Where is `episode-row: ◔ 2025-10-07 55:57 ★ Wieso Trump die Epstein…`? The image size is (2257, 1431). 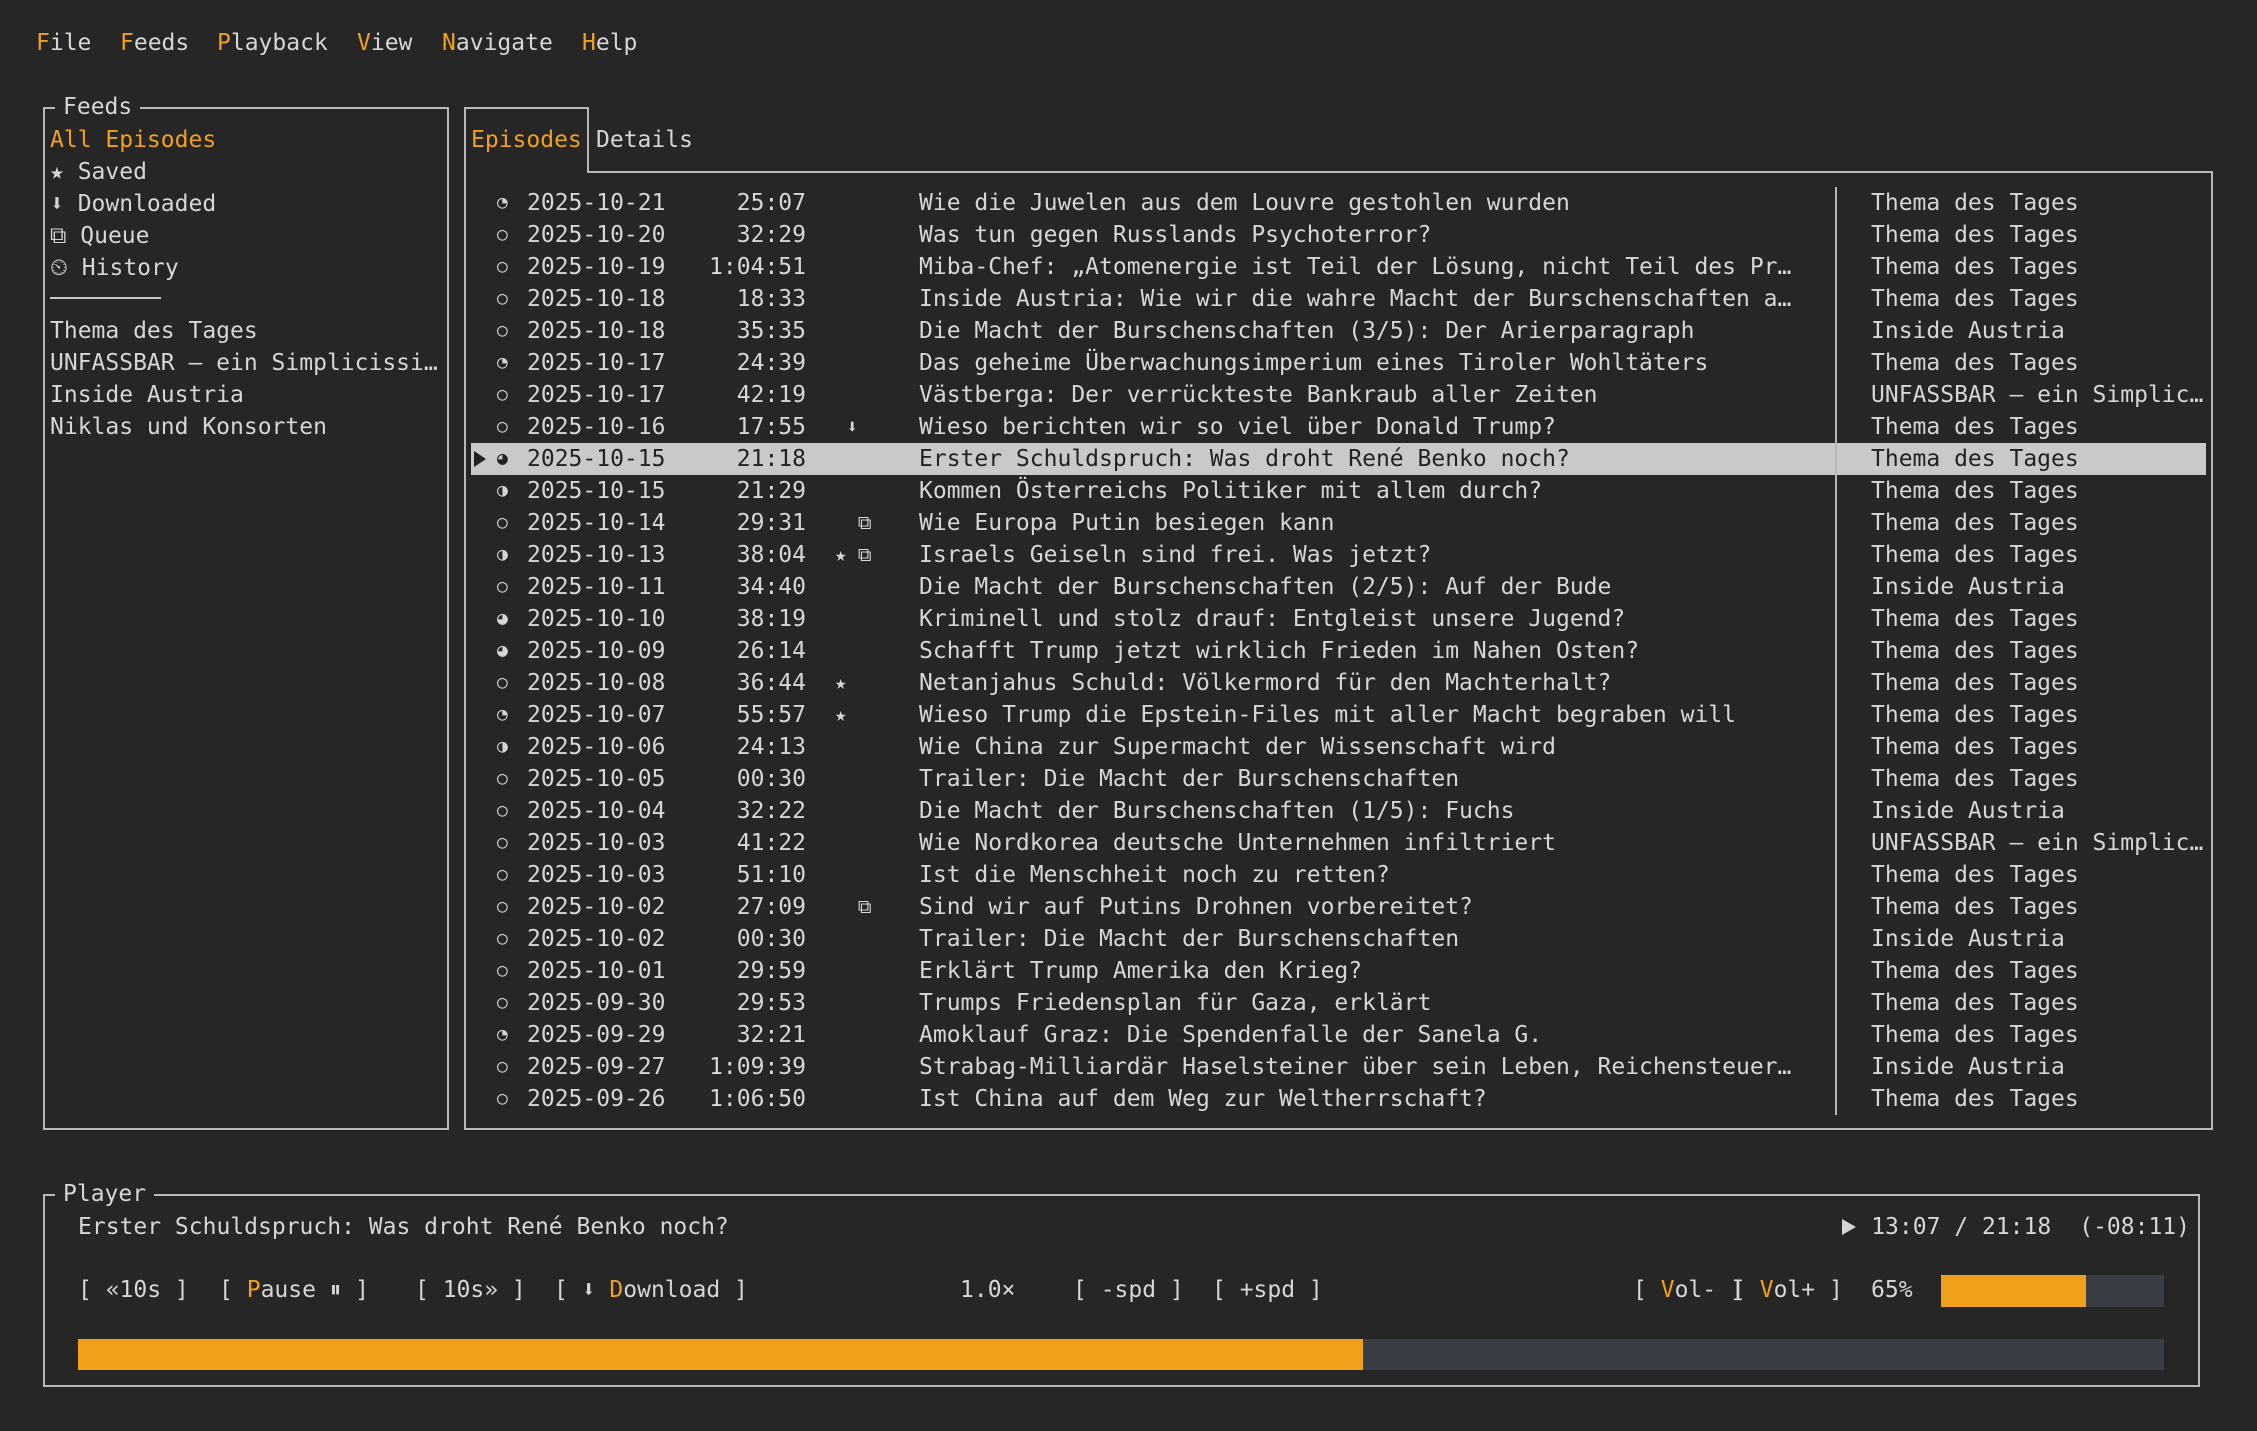 episode-row: ◔ 2025-10-07 55:57 ★ Wieso Trump die Epstein… is located at coordinates (1338, 715).